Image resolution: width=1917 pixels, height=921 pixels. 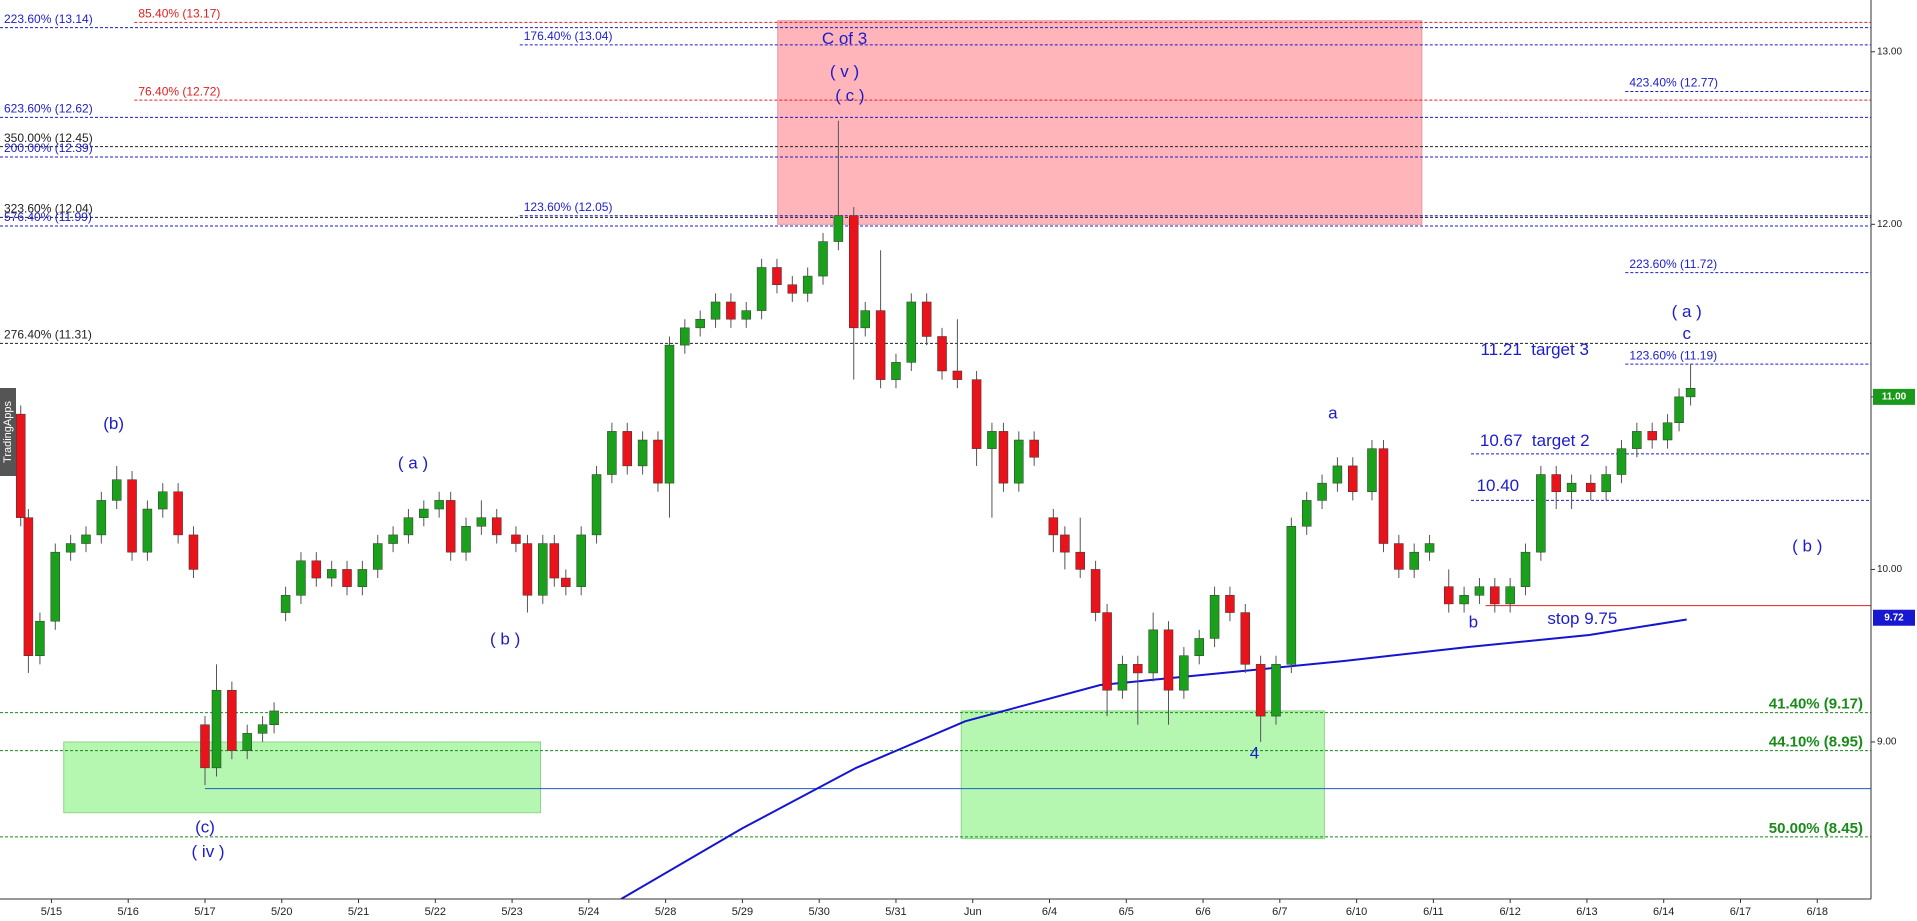 I want to click on x-tick-label: 5/29, so click(x=742, y=912).